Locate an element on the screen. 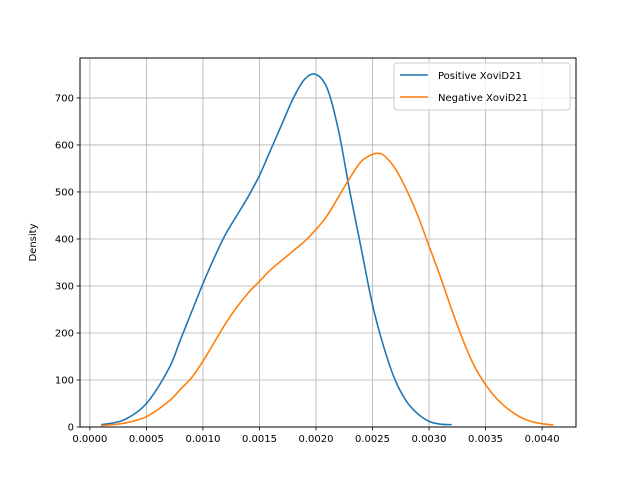 The image size is (640, 480). legend-box is located at coordinates (482, 86).